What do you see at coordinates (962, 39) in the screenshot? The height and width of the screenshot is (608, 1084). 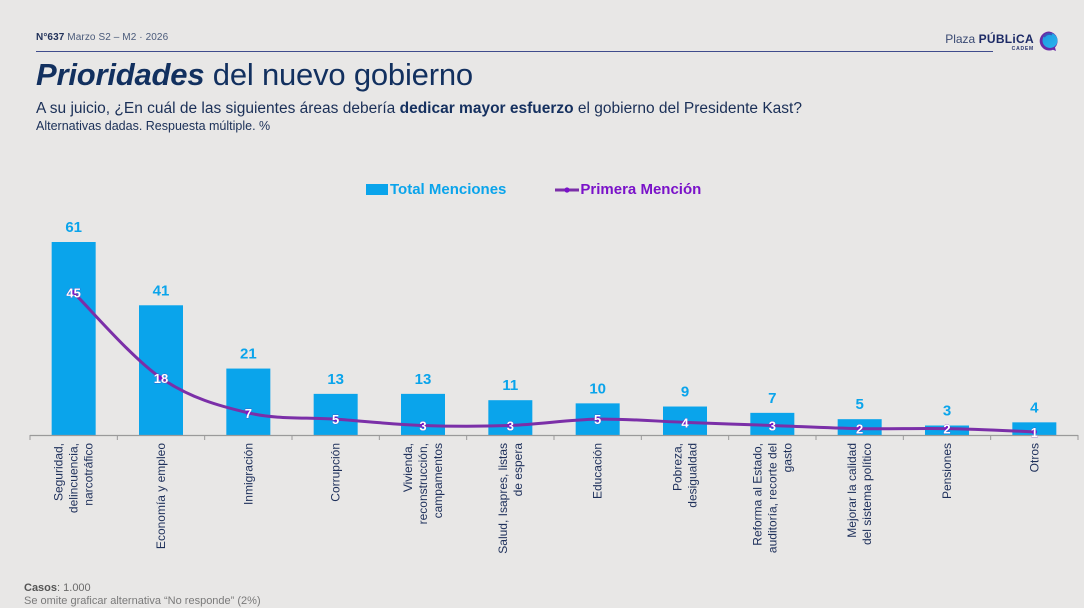 I see `logo-prefix: Plaza` at bounding box center [962, 39].